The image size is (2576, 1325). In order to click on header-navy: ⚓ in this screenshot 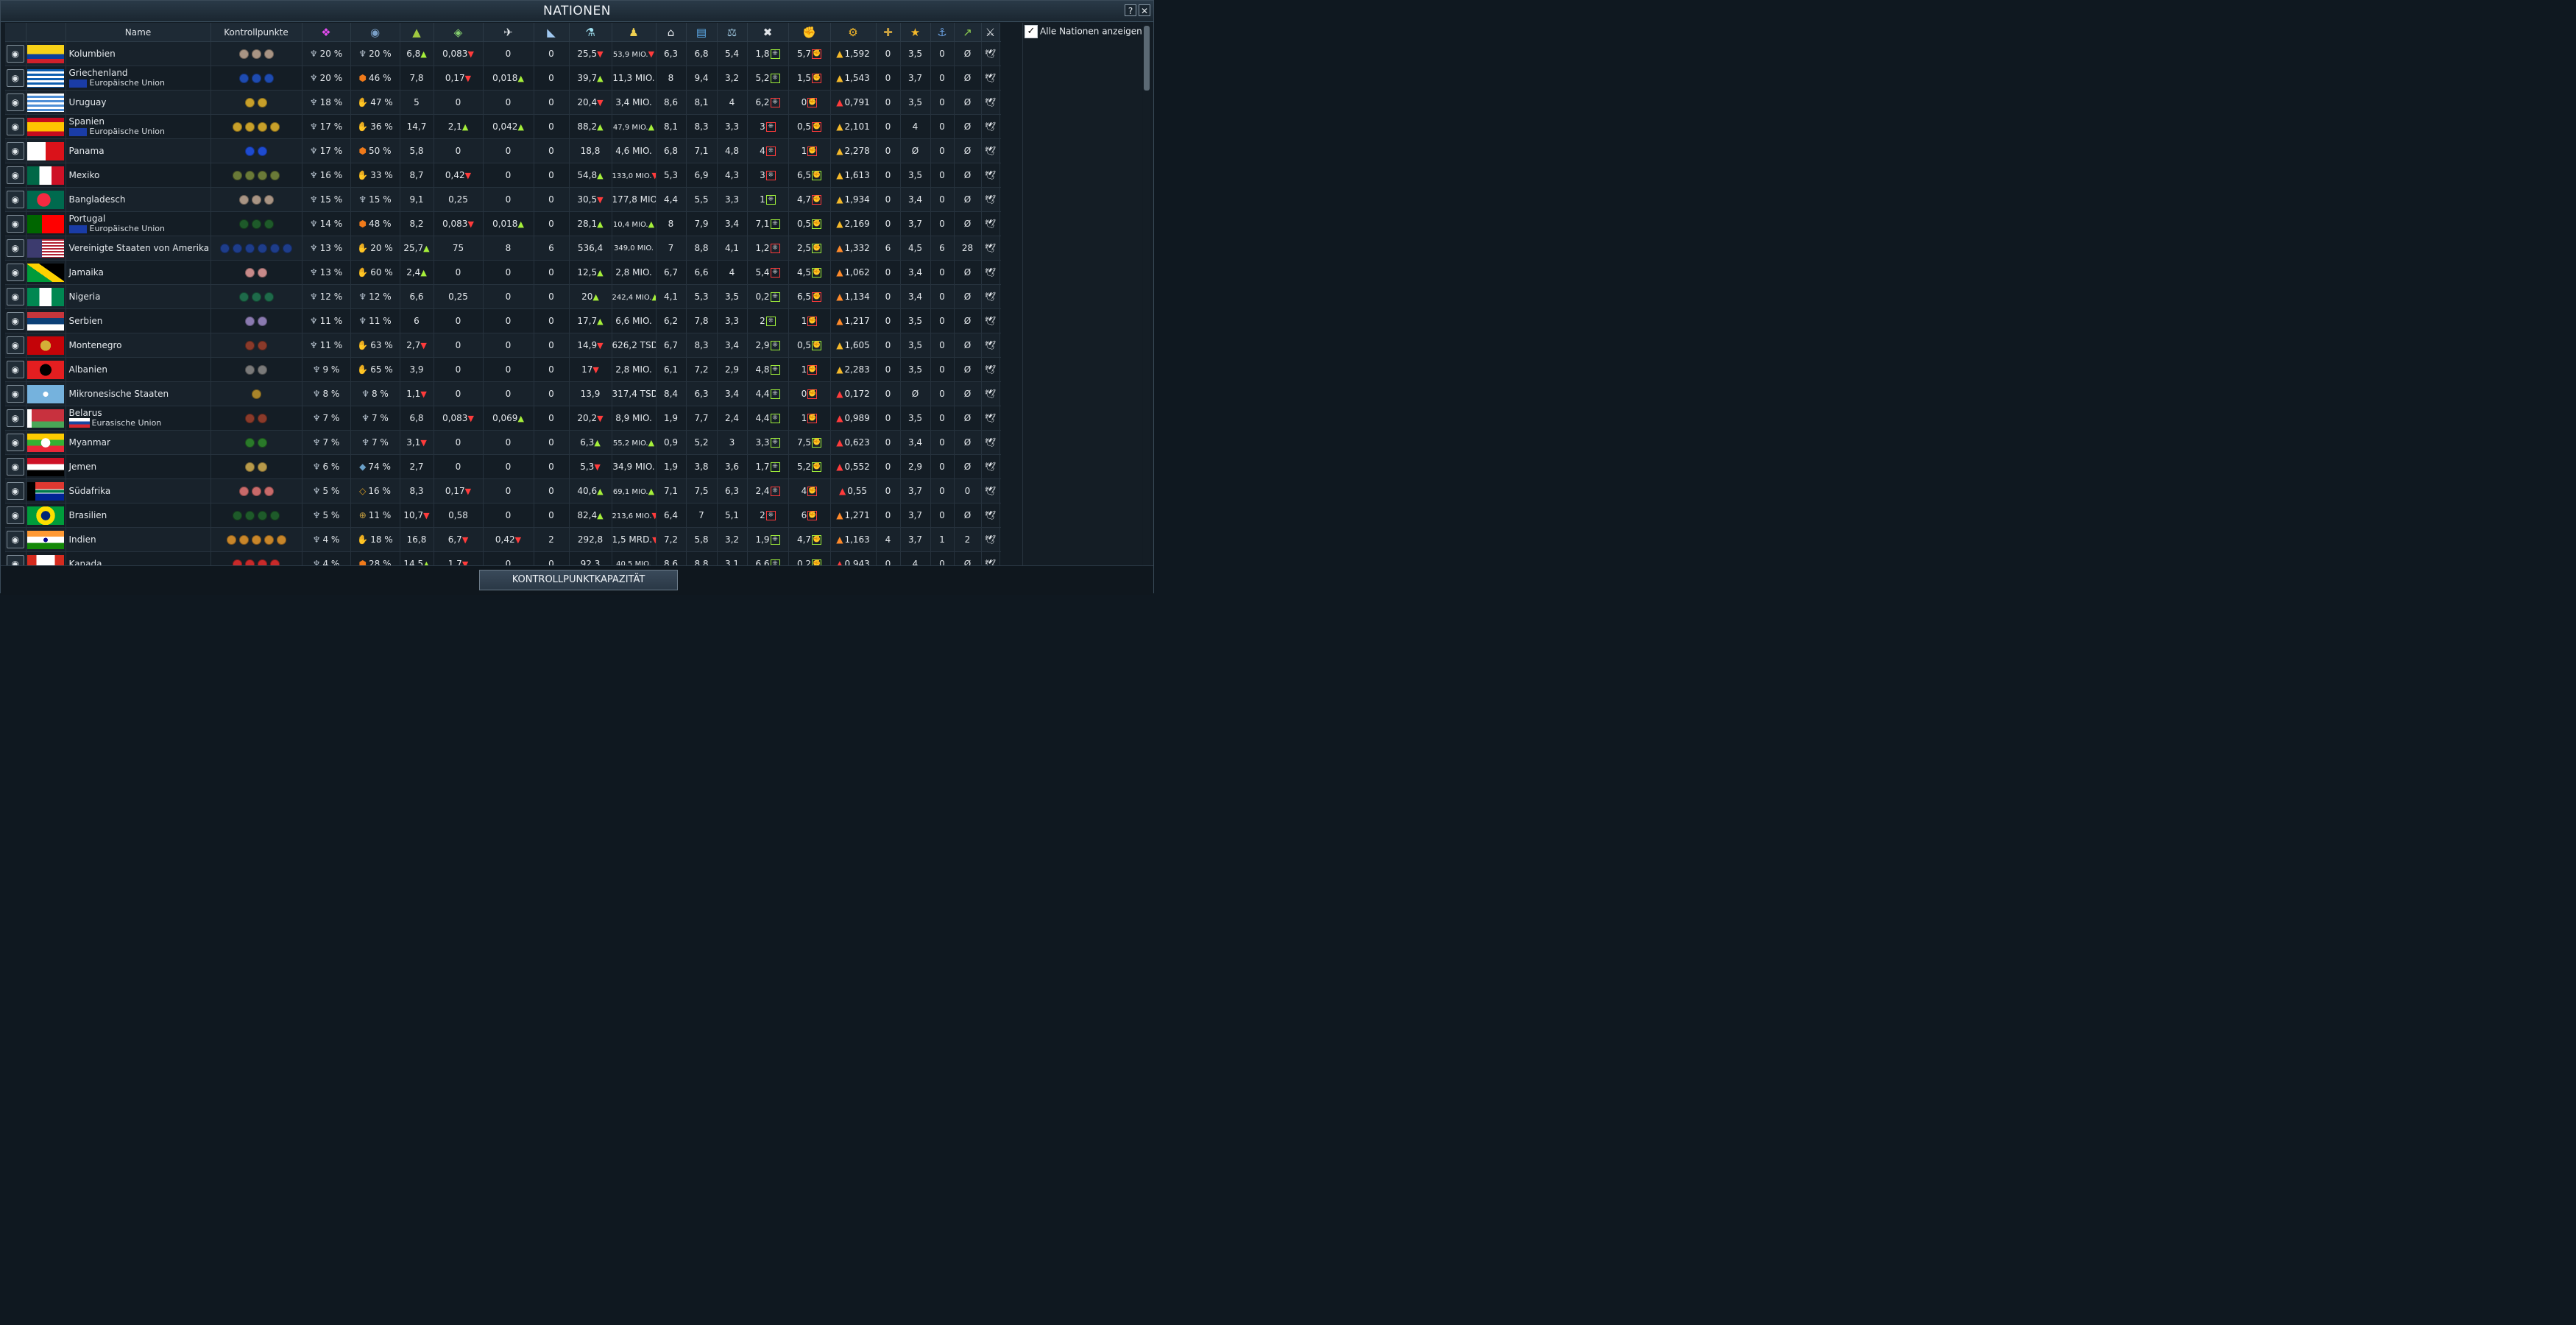, I will do `click(942, 32)`.